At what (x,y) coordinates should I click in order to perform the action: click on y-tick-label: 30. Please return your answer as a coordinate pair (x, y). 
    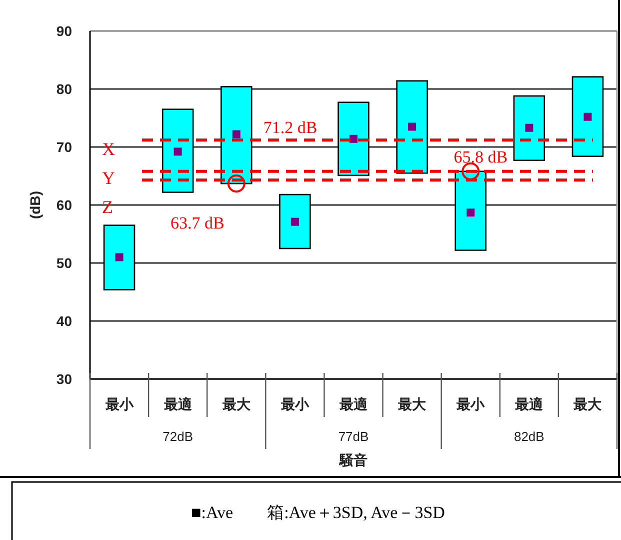
    Looking at the image, I should click on (64, 379).